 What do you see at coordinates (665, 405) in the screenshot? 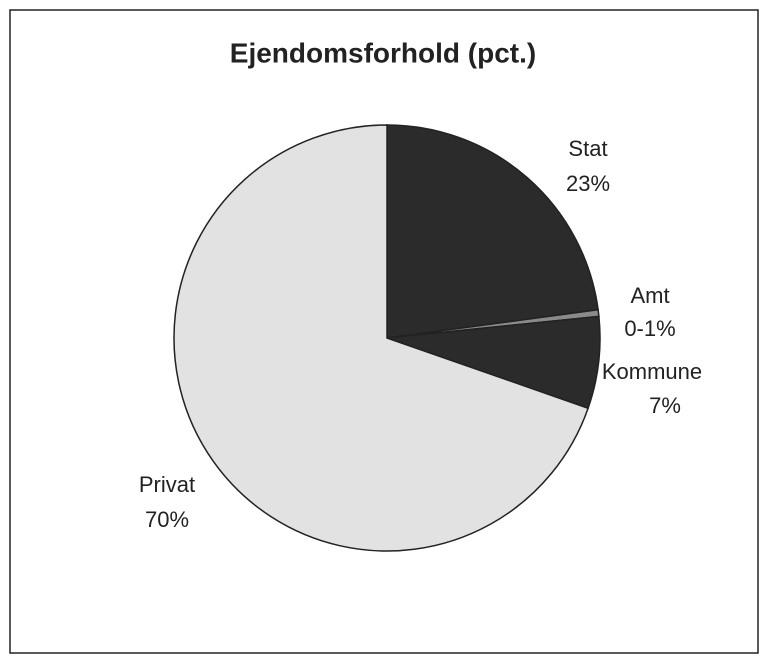
I see `slice-value-label: 7%` at bounding box center [665, 405].